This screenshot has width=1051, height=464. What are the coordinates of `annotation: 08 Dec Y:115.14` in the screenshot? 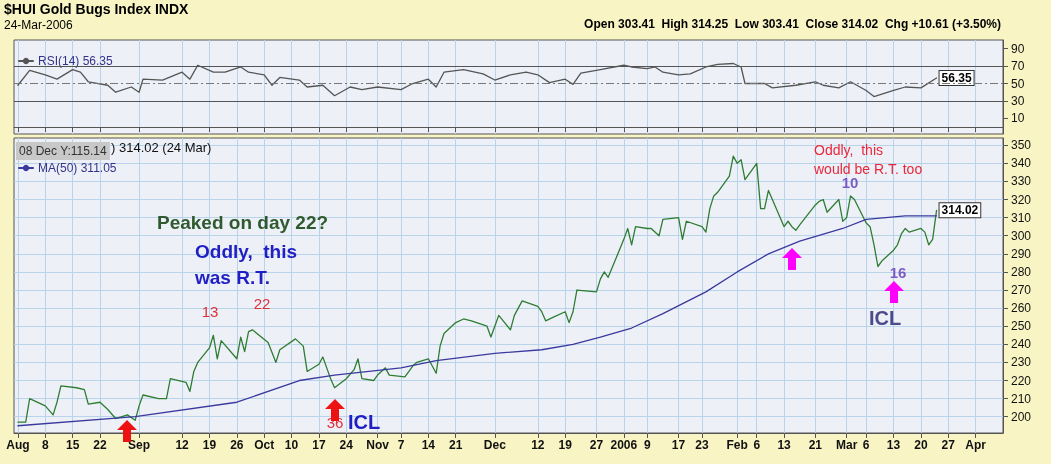 It's located at (63, 151).